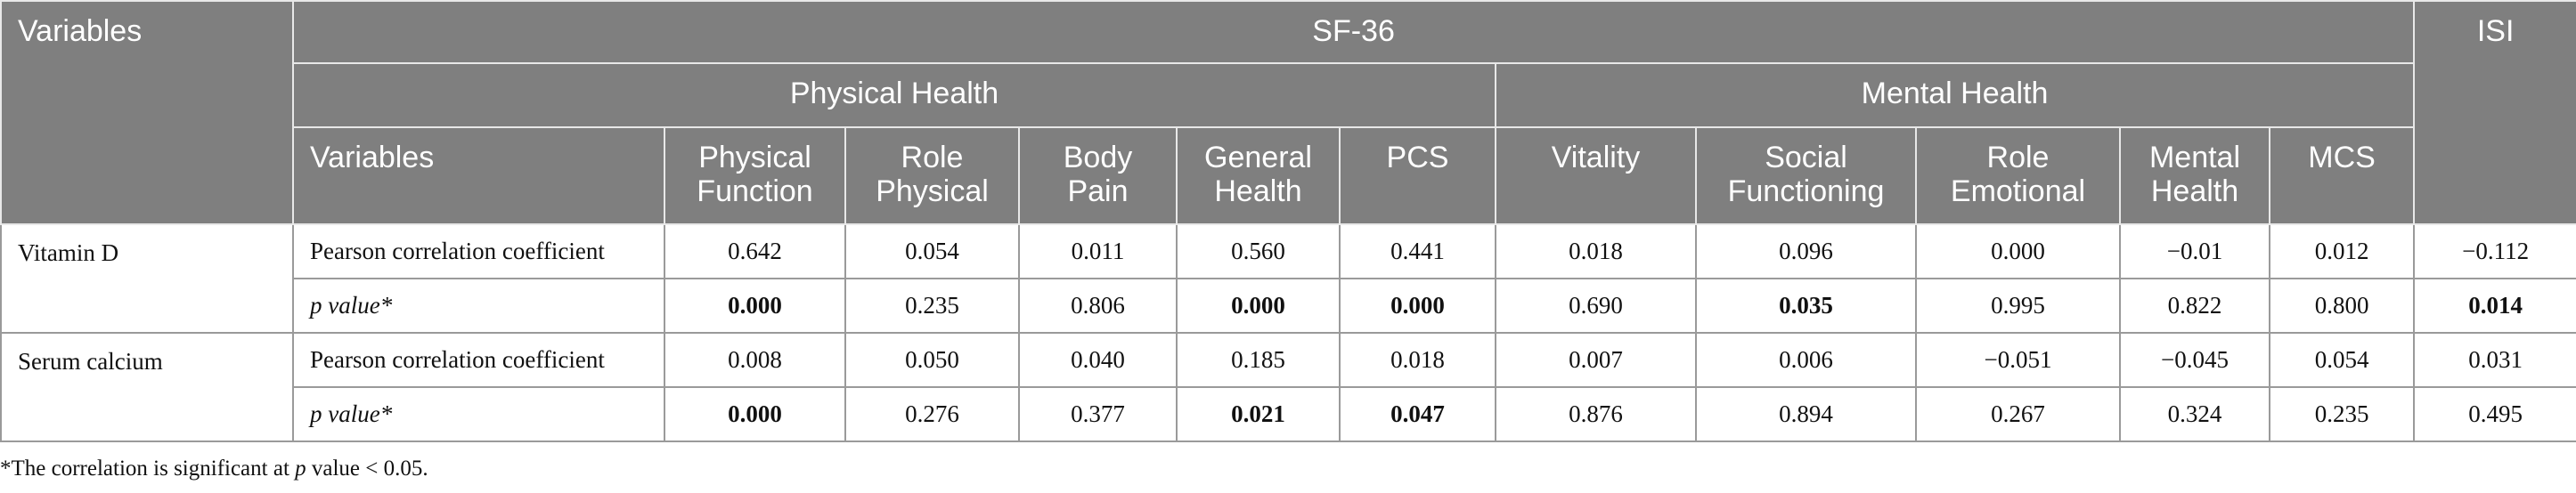  I want to click on column-header: Role Emotional, so click(2018, 175).